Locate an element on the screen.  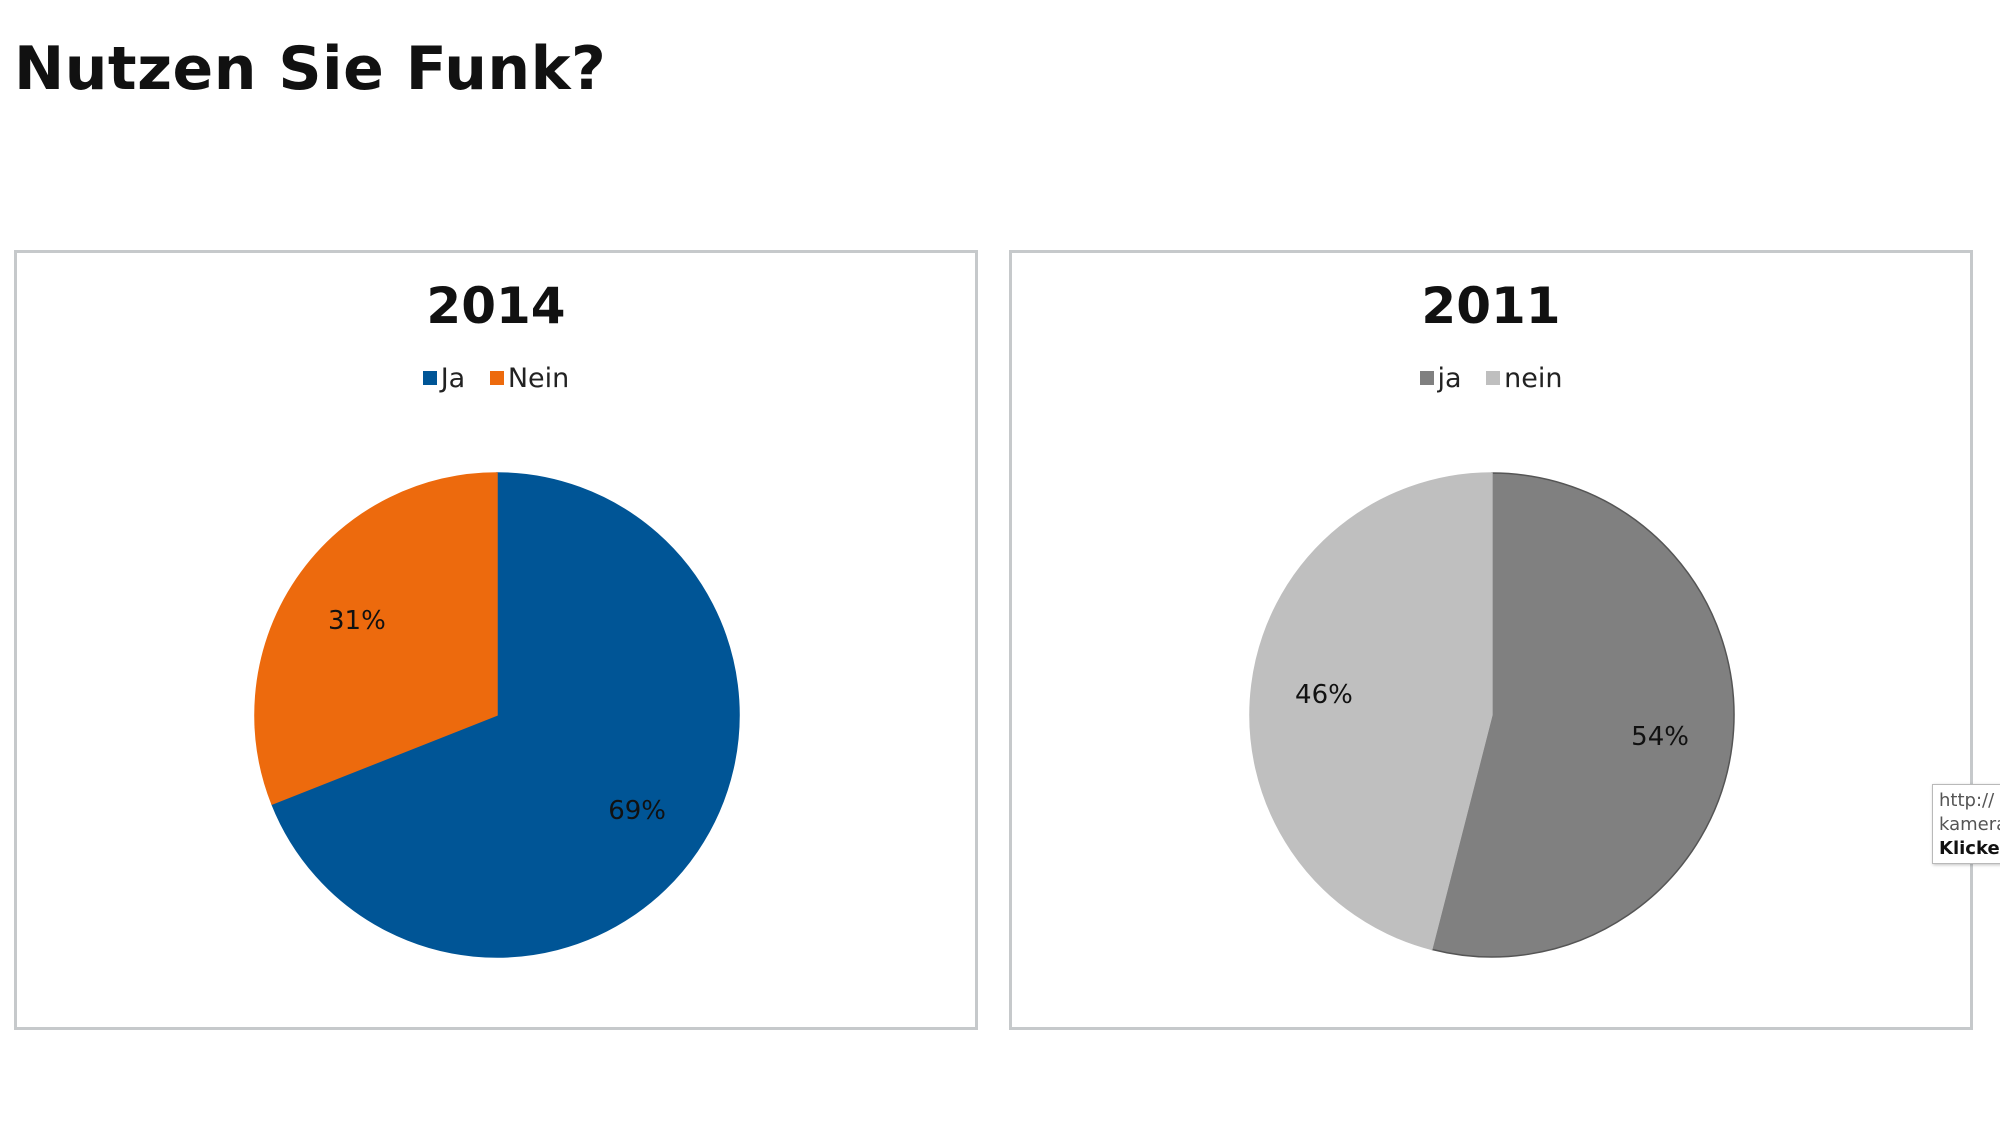
data-label-nein: 31% is located at coordinates (357, 621).